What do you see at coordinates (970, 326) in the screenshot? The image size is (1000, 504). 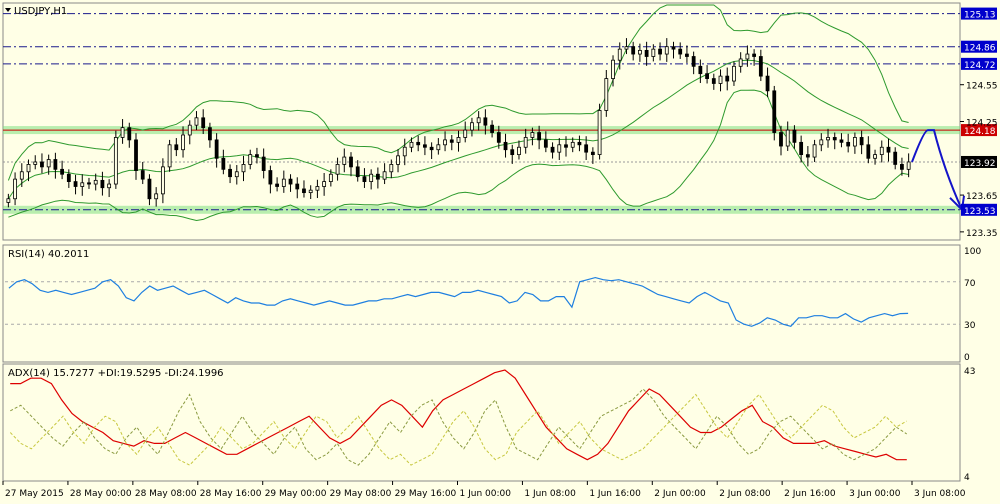 I see `rsi-tick-label: 30` at bounding box center [970, 326].